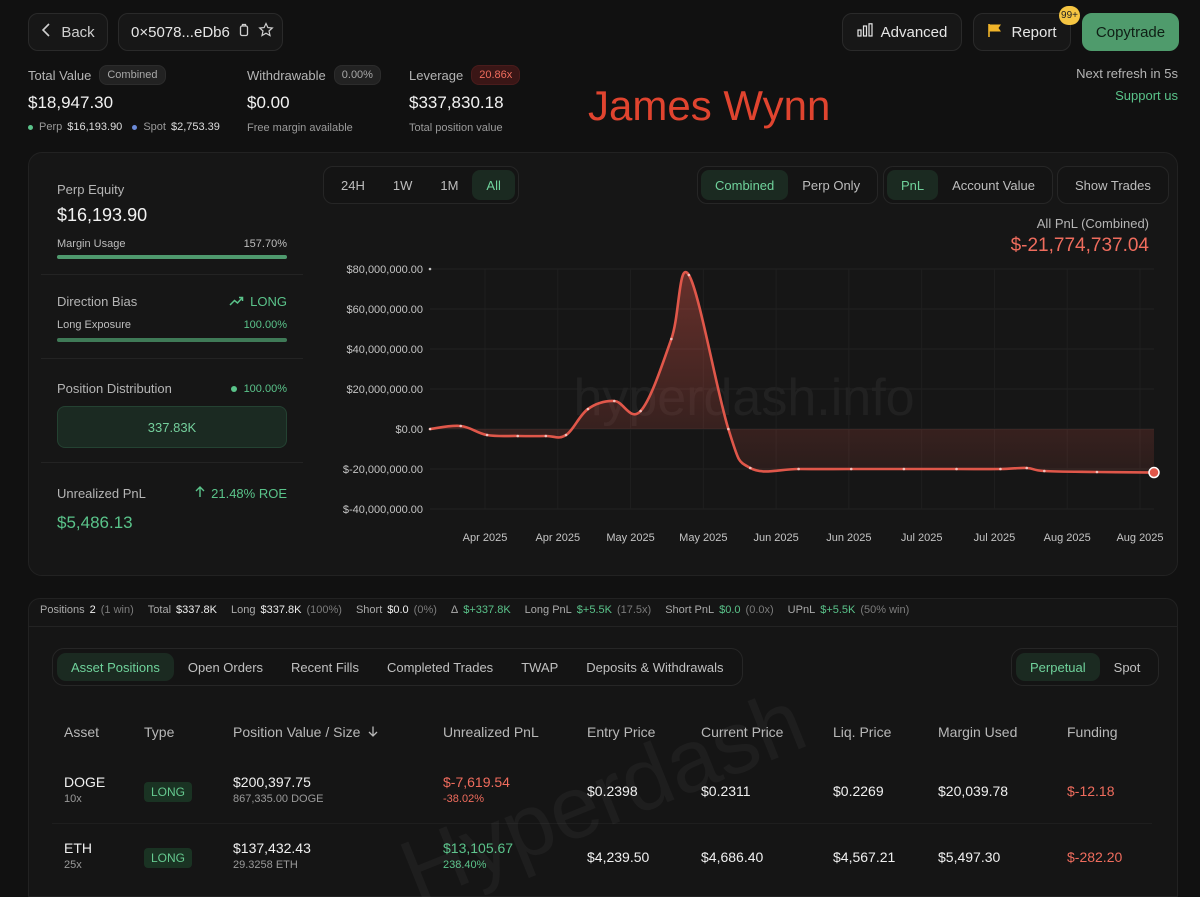 The width and height of the screenshot is (1200, 897). What do you see at coordinates (265, 244) in the screenshot?
I see `margin-usage-value: 157.70%` at bounding box center [265, 244].